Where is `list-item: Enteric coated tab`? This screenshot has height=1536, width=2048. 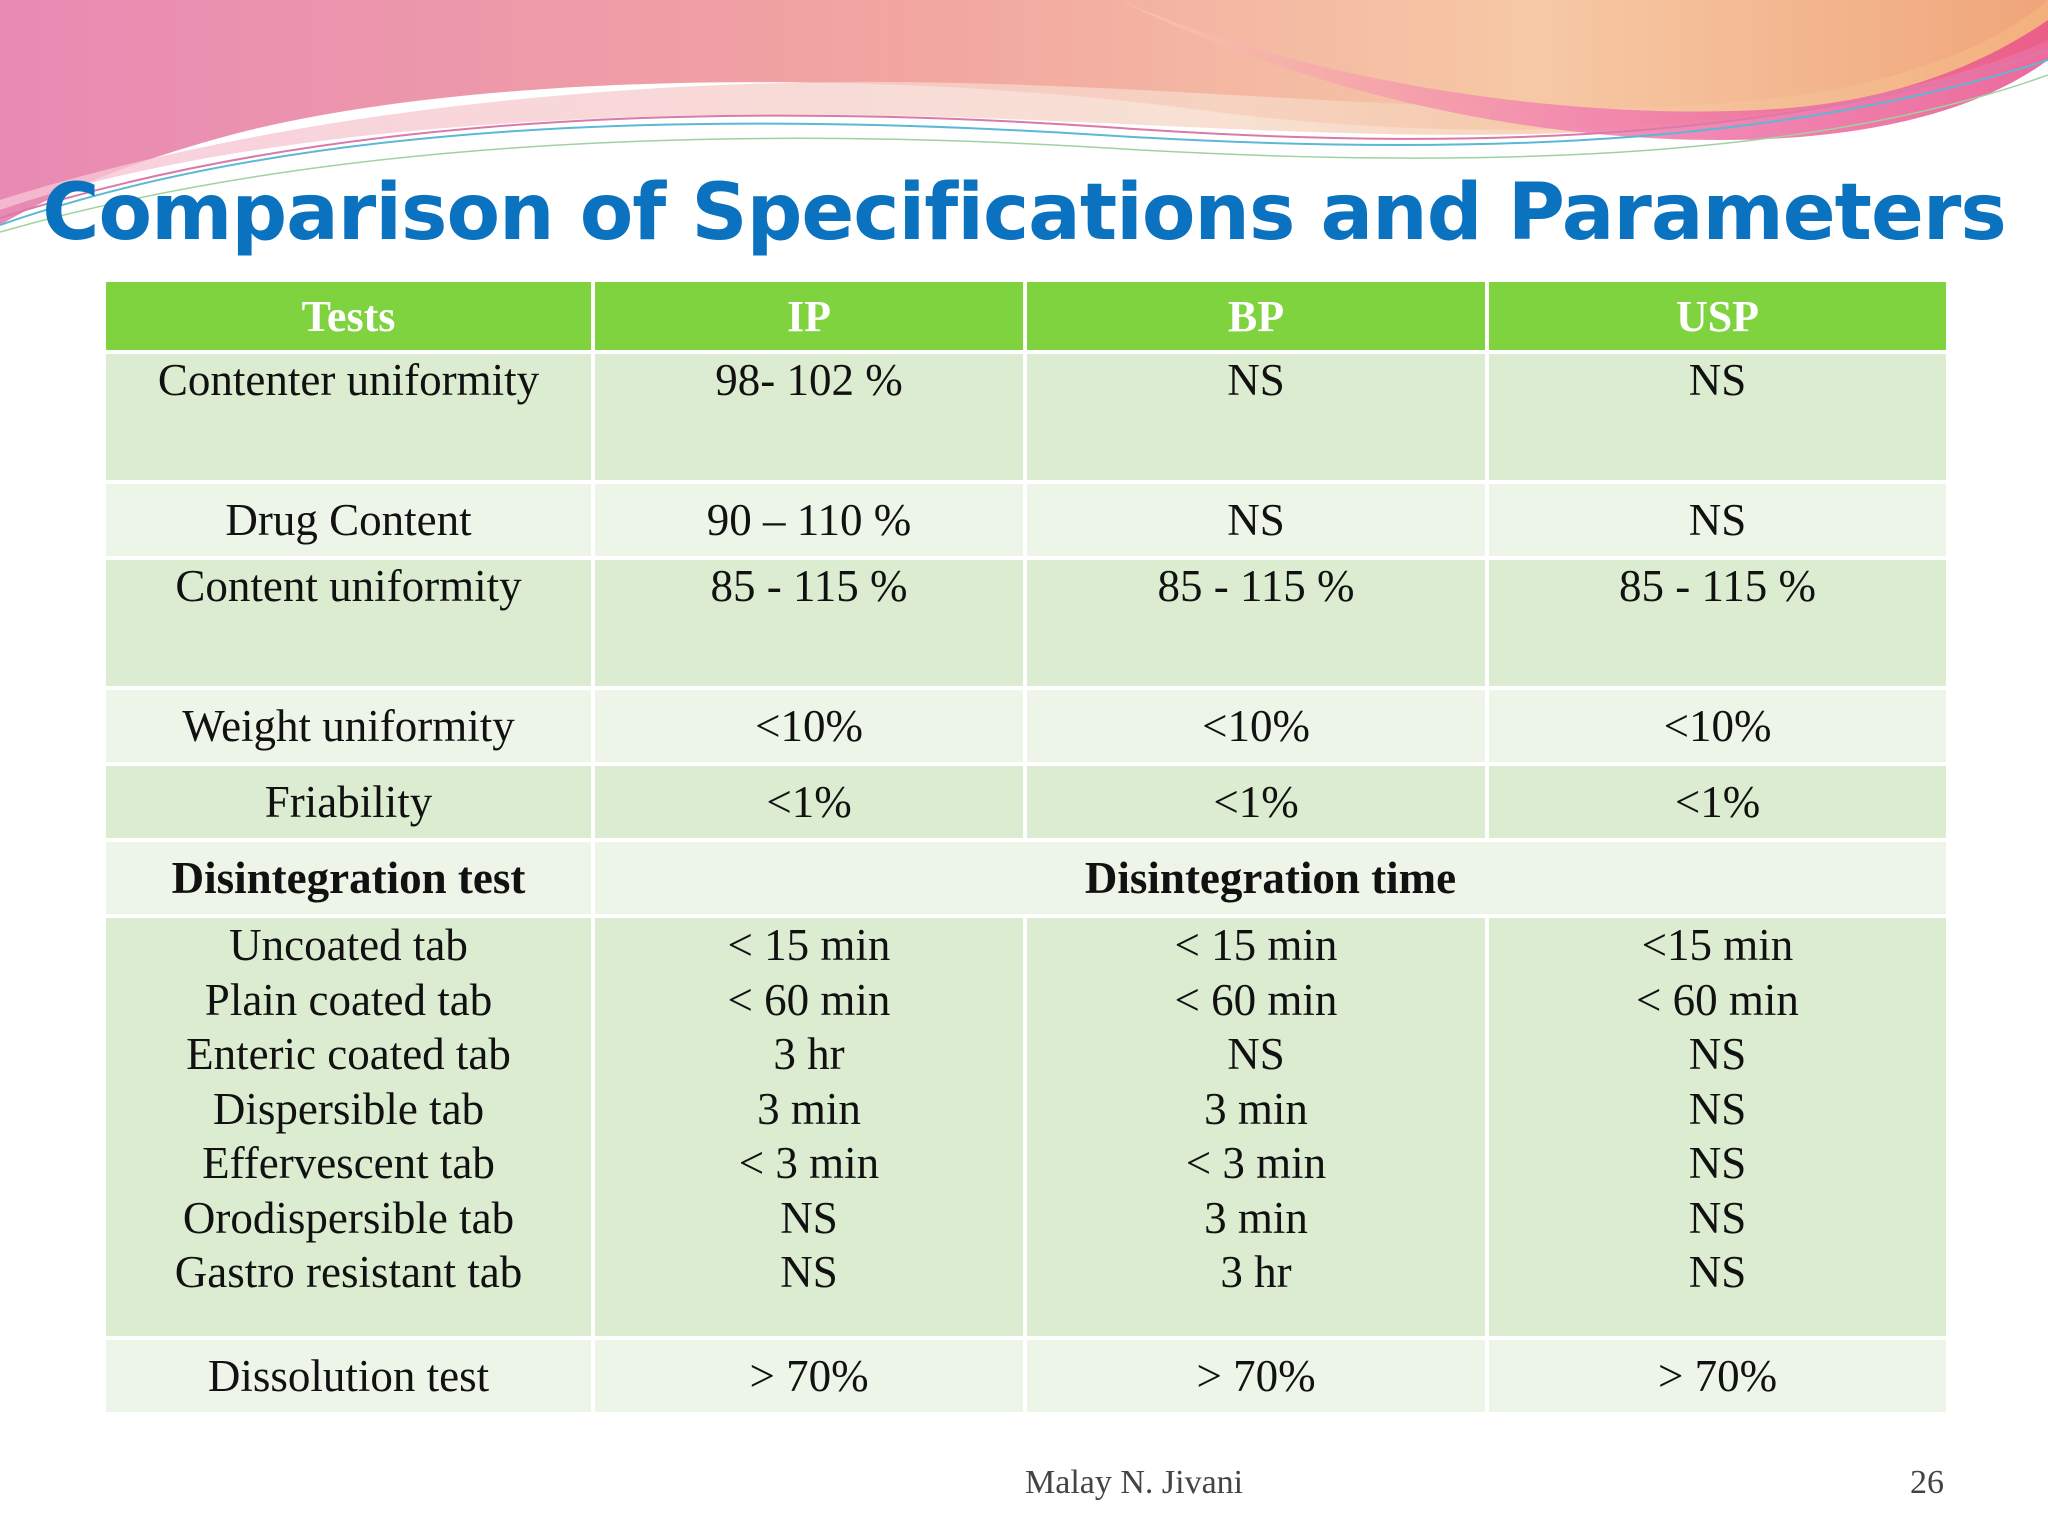 list-item: Enteric coated tab is located at coordinates (348, 1054).